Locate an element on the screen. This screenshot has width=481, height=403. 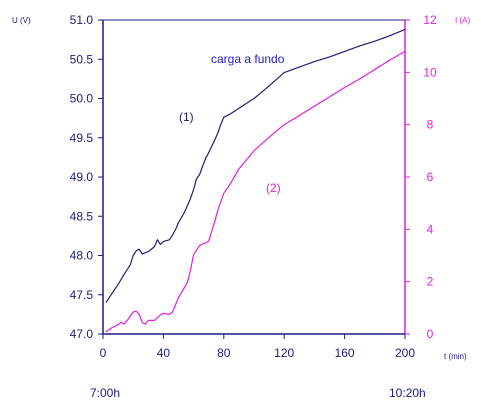
x-tick-label-1: 40 is located at coordinates (164, 353).